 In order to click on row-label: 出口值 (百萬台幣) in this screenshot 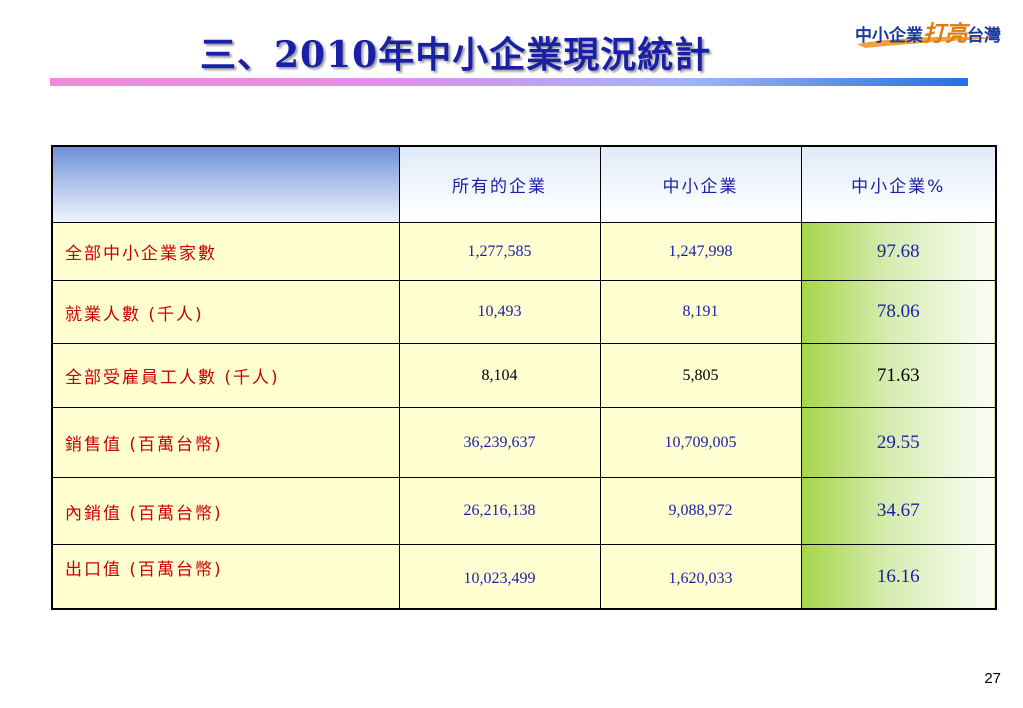, I will do `click(225, 576)`.